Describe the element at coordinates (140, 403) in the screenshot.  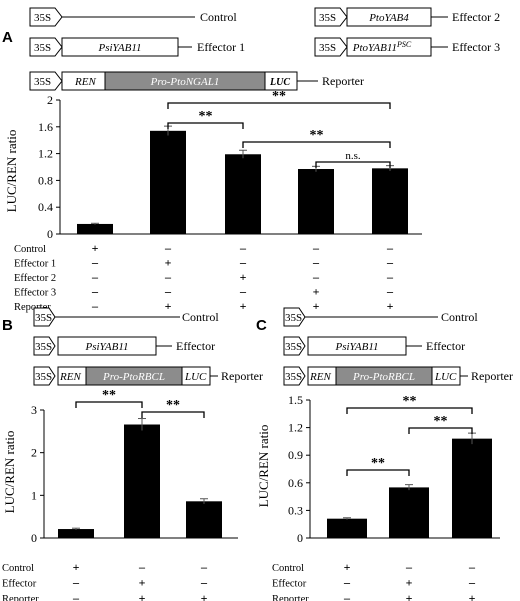
I see `significance-brackets: ** **` at that location.